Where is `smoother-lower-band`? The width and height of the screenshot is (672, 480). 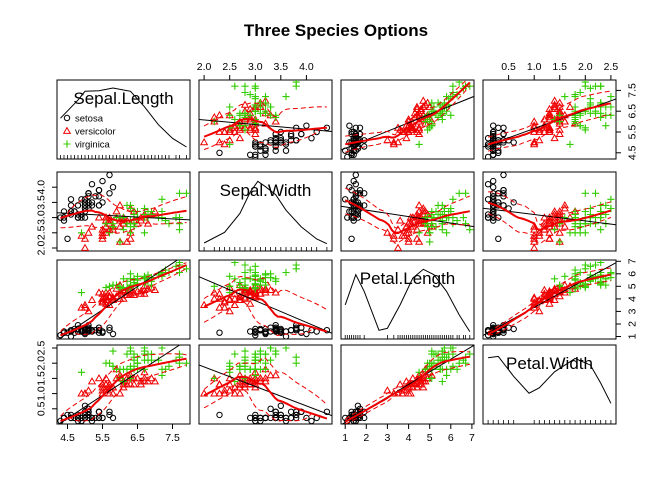 smoother-lower-band is located at coordinates (408, 119).